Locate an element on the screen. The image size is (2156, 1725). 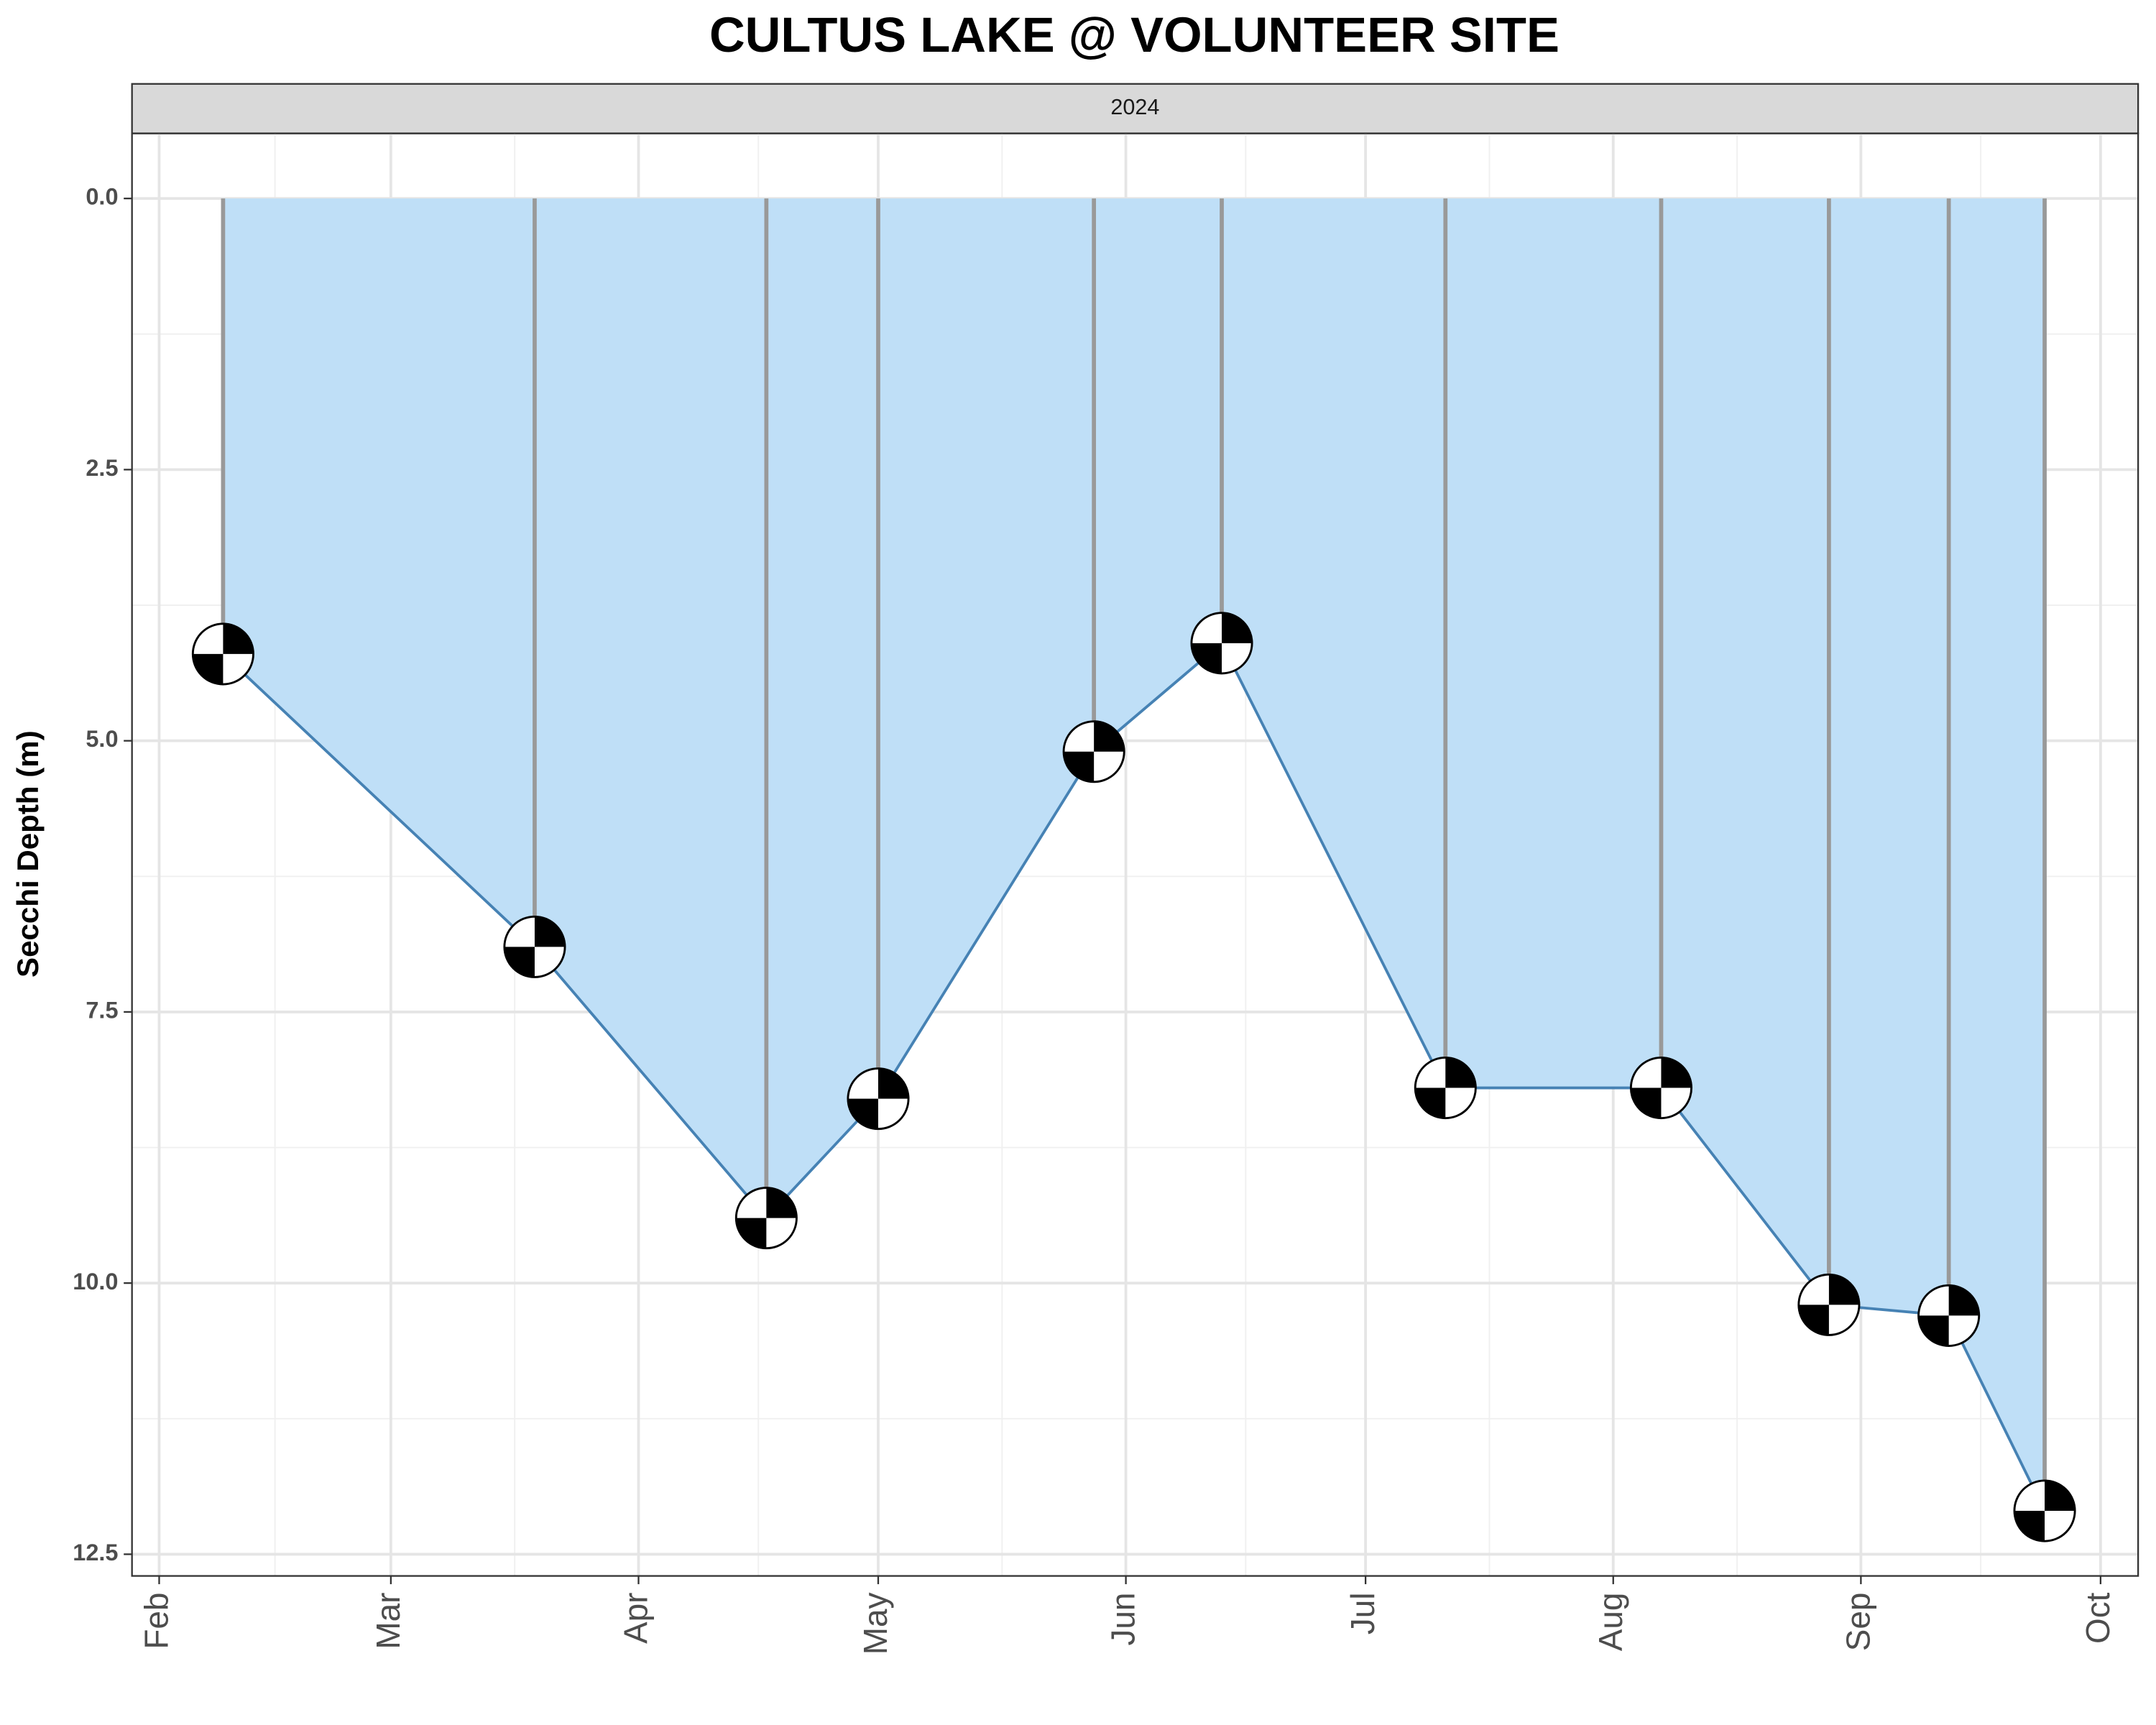
chart-title: CULTUS LAKE @ VOLUNTEER SITE is located at coordinates (1134, 35).